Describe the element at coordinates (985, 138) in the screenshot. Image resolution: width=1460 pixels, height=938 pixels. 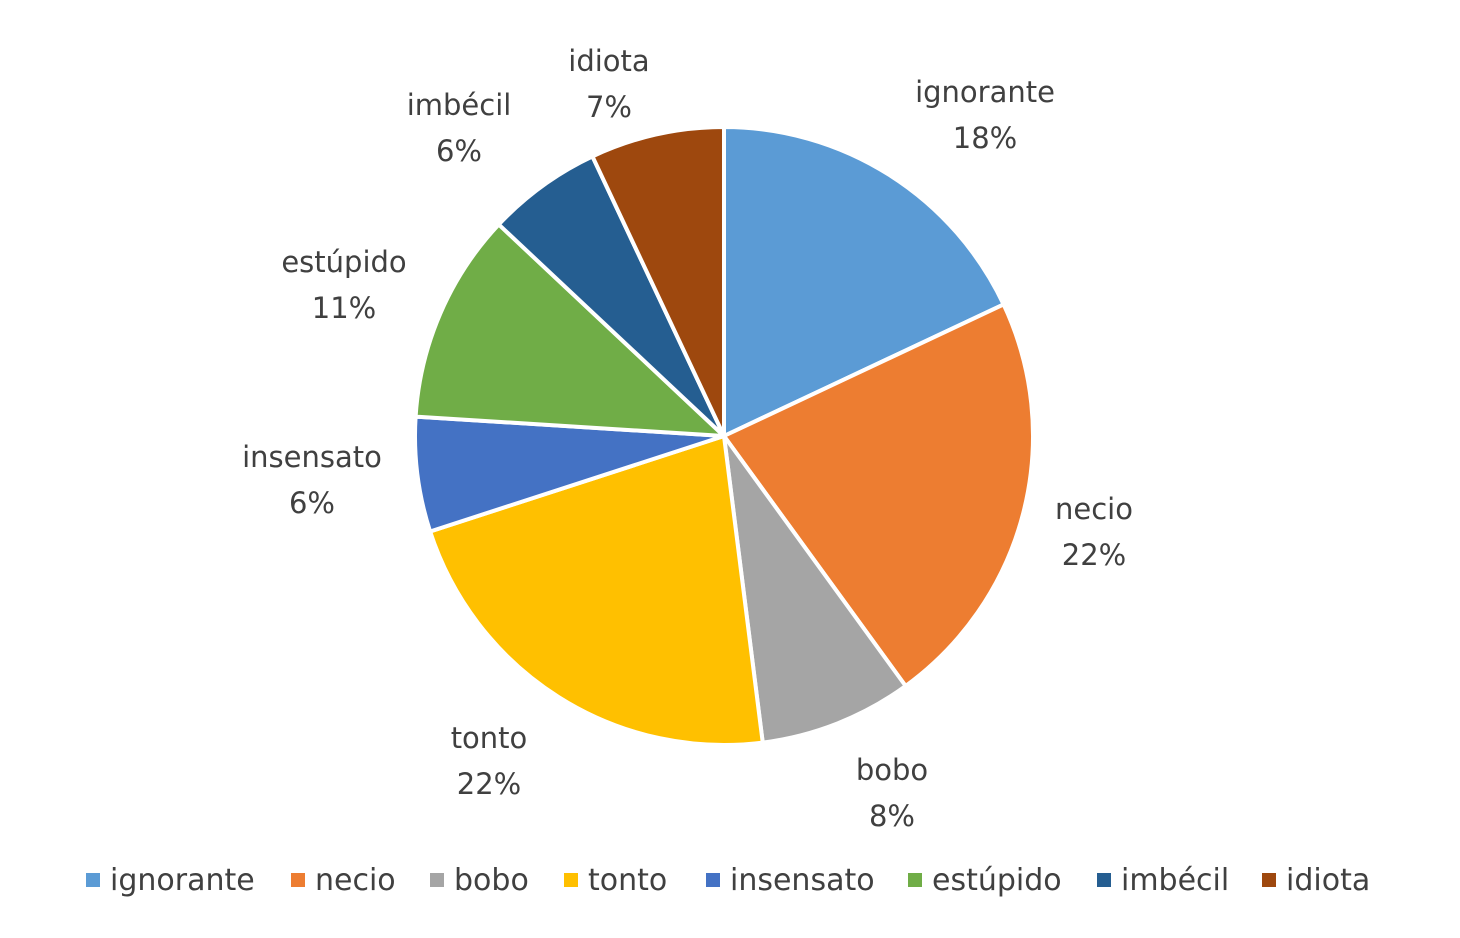
I see `data-label-percent: 18%` at that location.